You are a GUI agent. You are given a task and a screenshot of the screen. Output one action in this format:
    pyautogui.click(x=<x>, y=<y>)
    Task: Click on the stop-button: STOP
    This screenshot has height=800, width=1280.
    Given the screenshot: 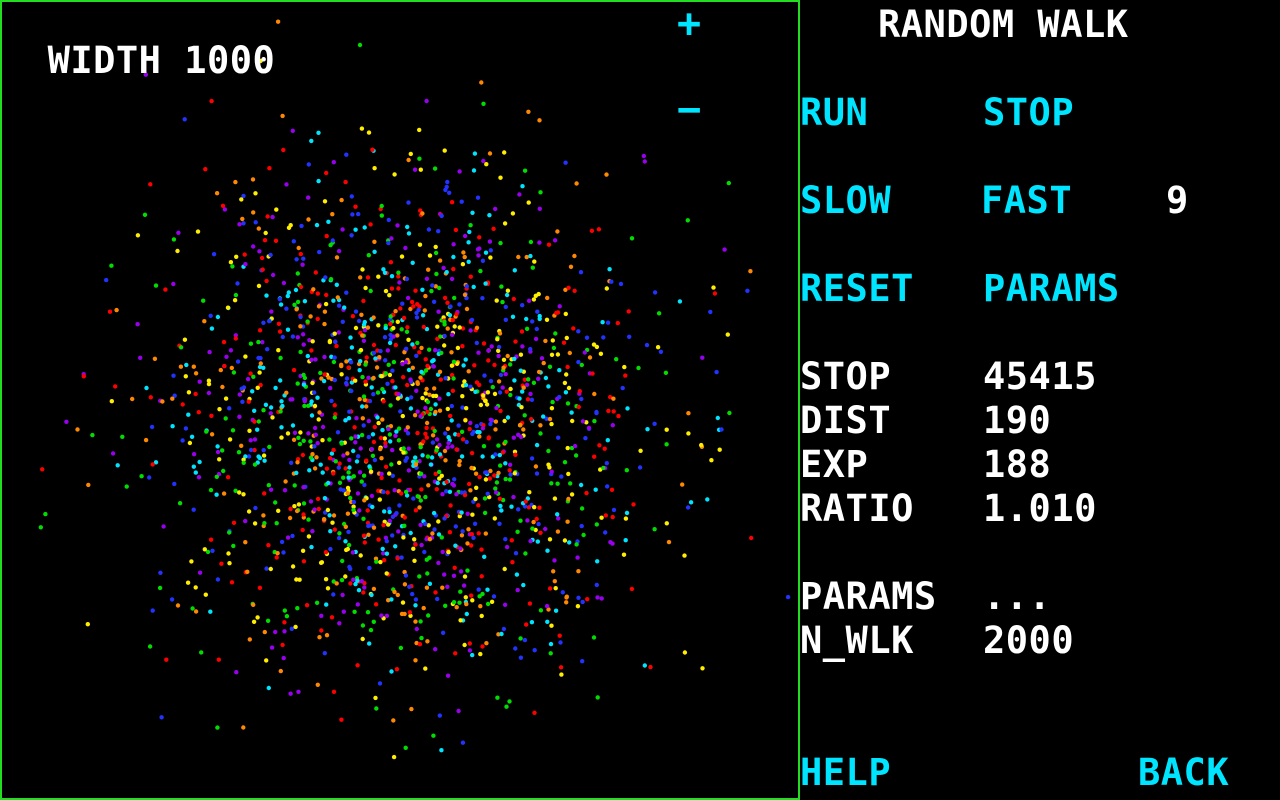 What is the action you would take?
    pyautogui.click(x=1029, y=112)
    